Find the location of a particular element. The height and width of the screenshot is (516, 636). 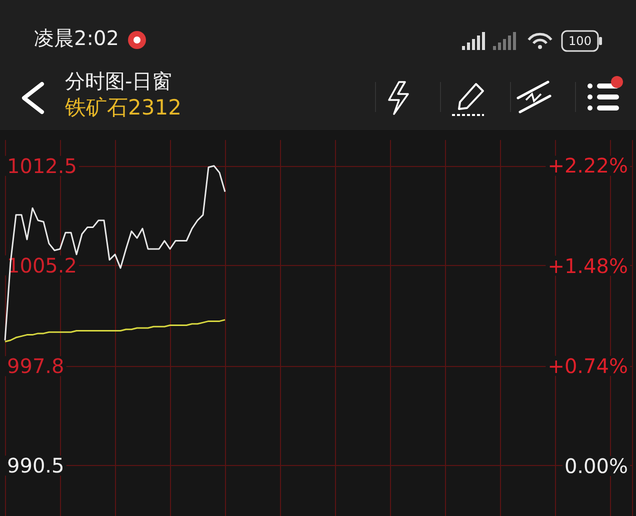

y2-tick-label: 0.00% is located at coordinates (596, 466).